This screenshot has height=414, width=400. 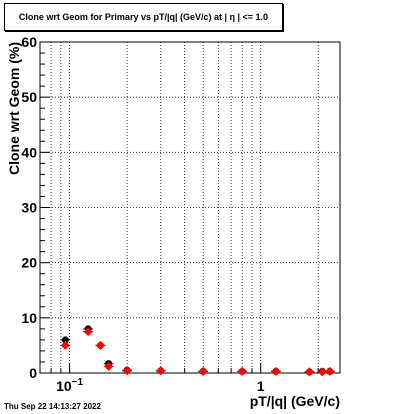 What do you see at coordinates (295, 401) in the screenshot?
I see `x-axis-label: pT/|q| (GeV/c)` at bounding box center [295, 401].